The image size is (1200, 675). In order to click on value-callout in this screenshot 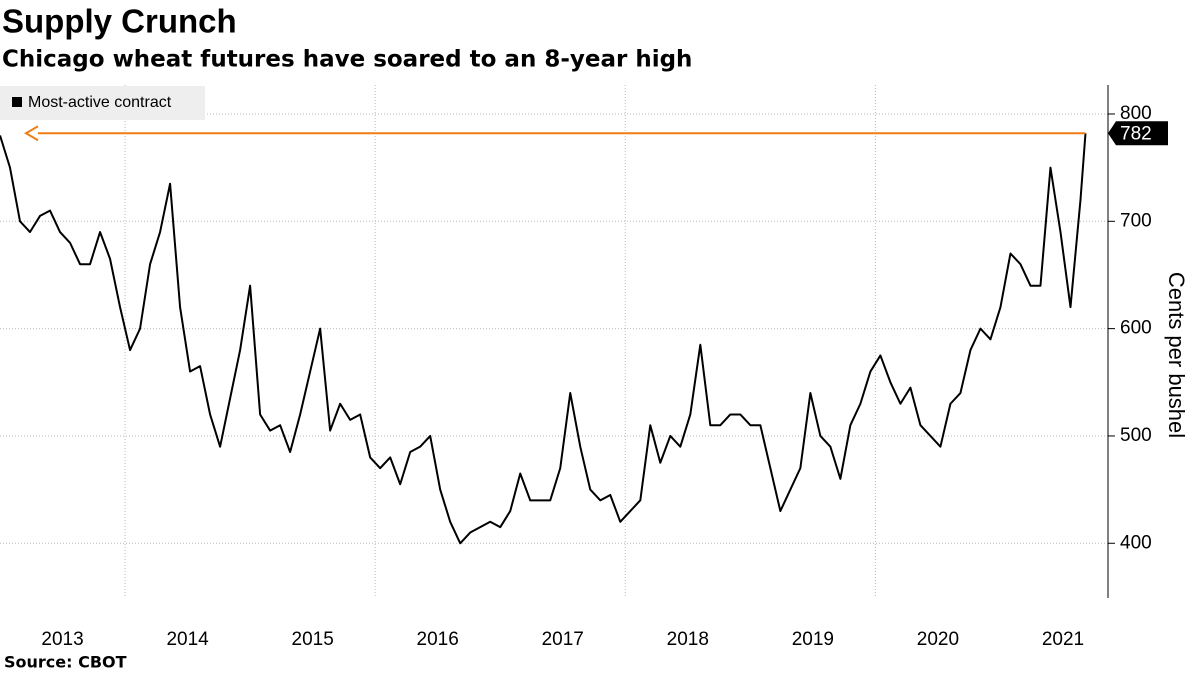, I will do `click(1138, 133)`.